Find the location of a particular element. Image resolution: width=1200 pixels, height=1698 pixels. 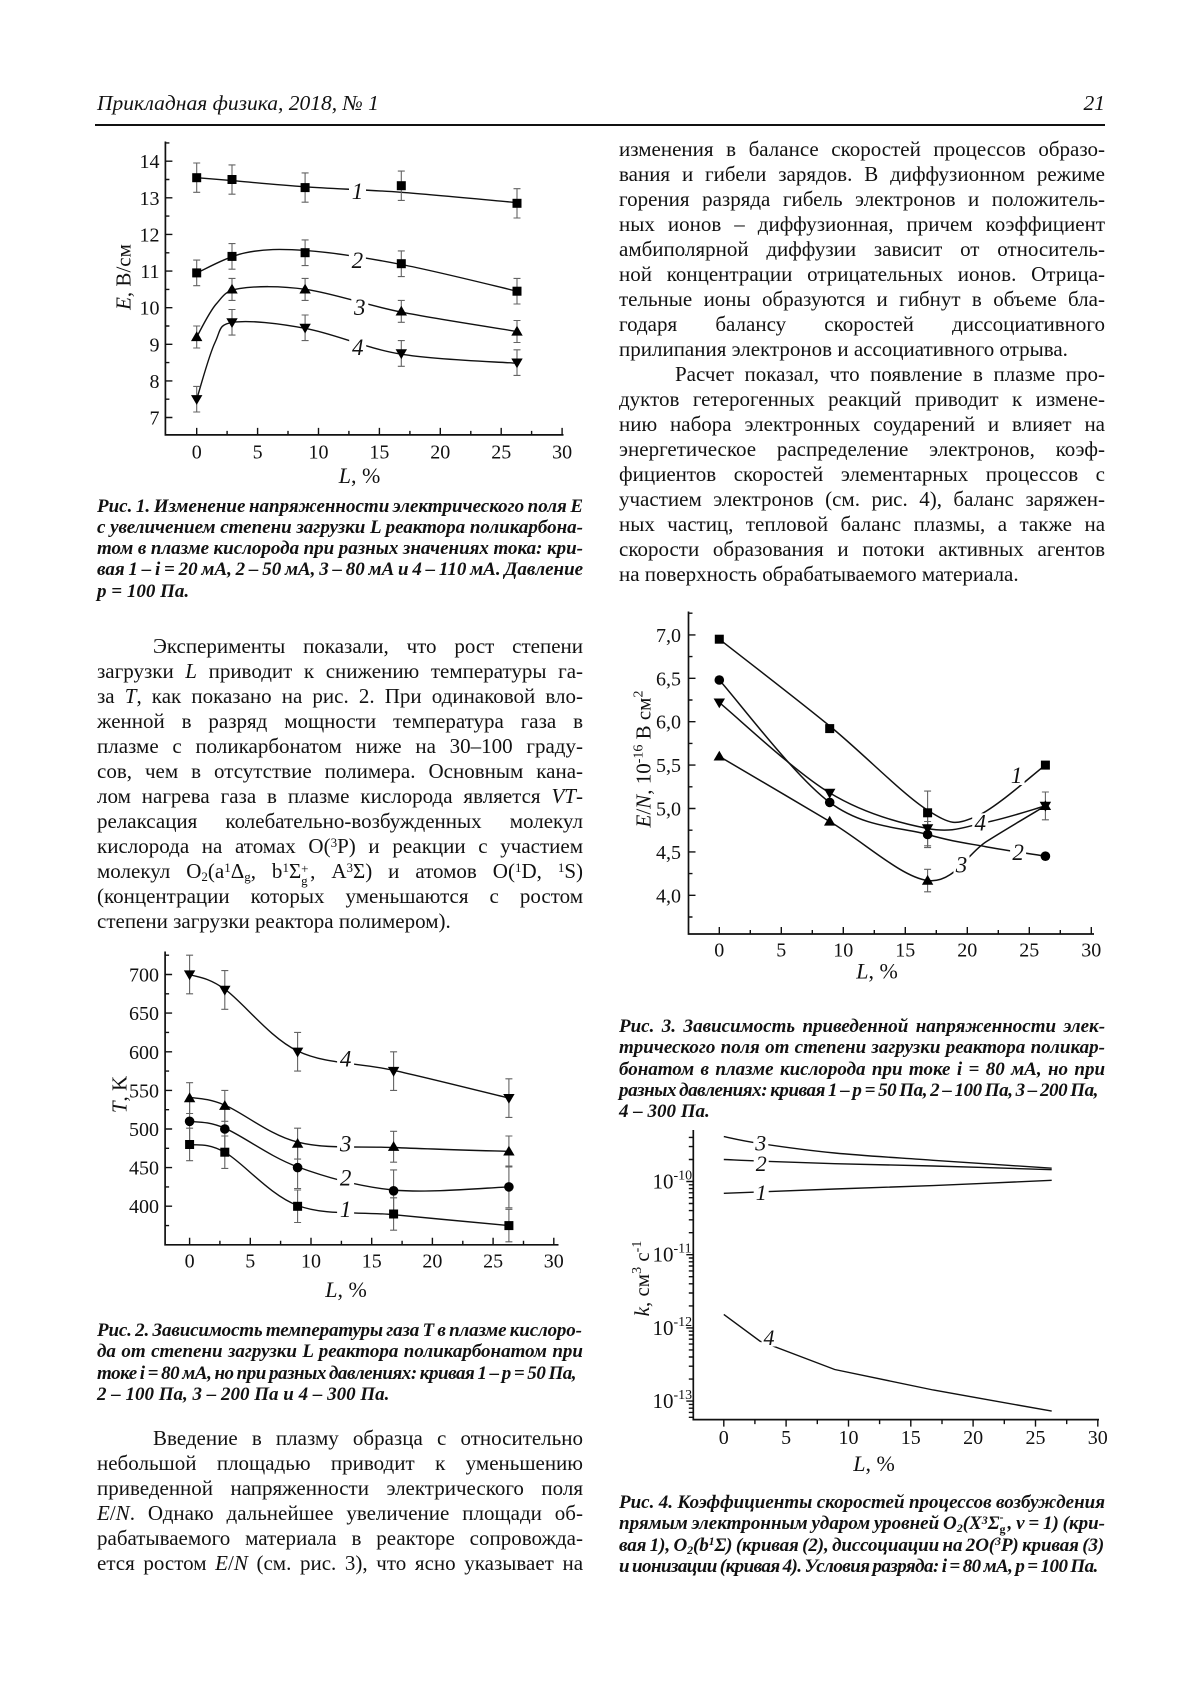

svg-text: 10-11 is located at coordinates (672, 1254).